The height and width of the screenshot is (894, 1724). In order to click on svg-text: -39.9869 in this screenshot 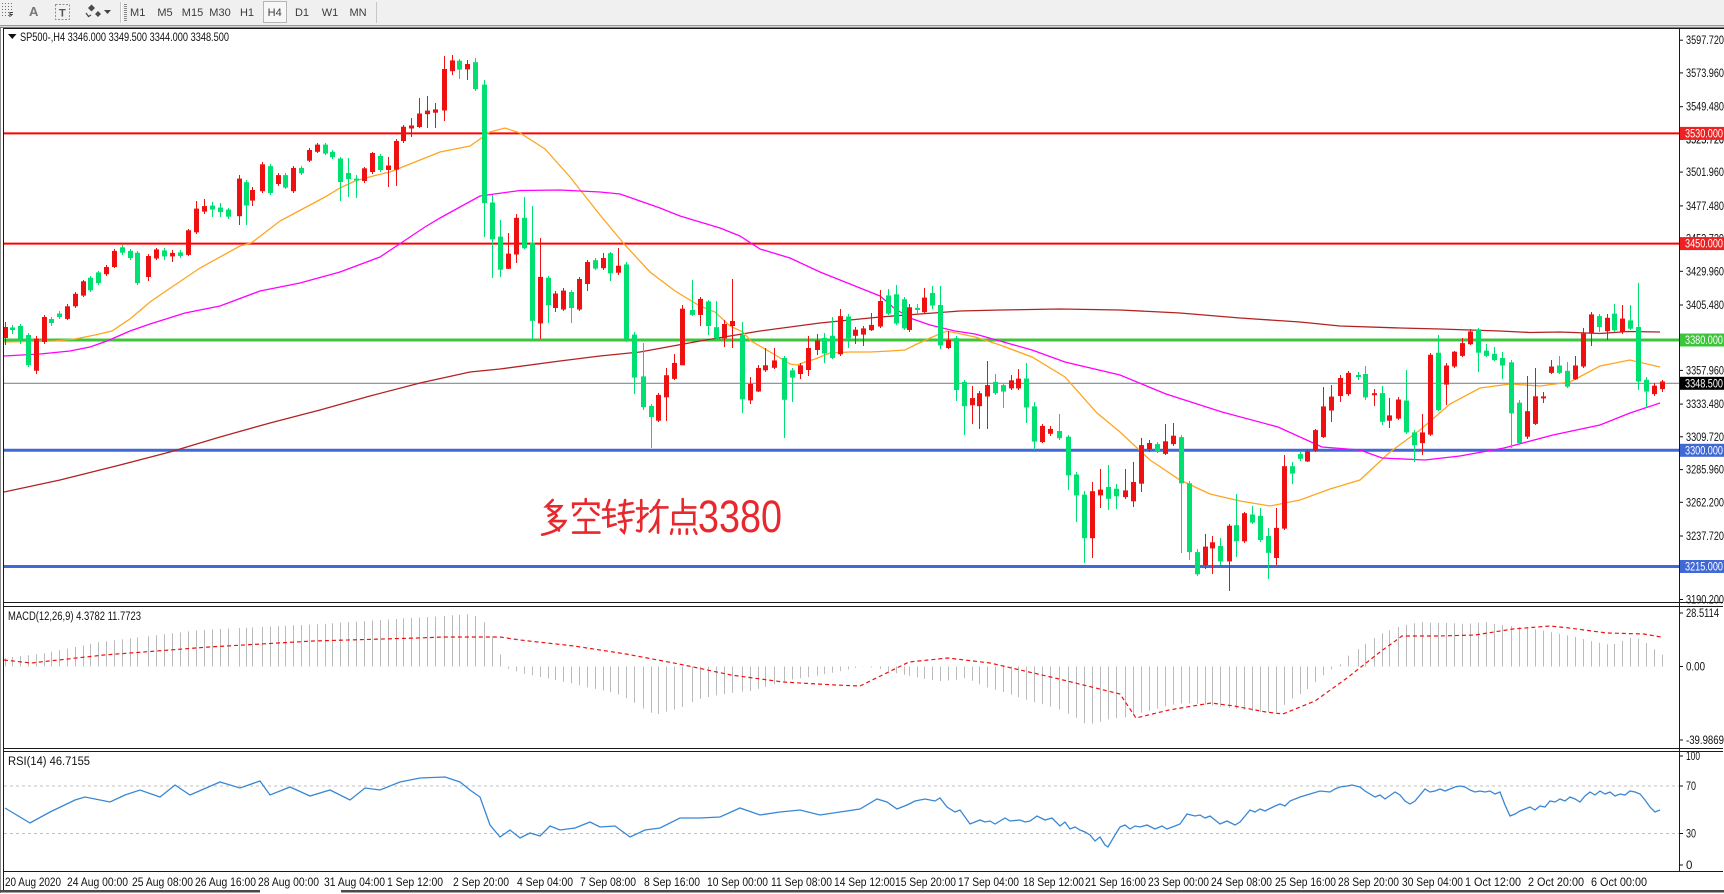, I will do `click(1705, 741)`.